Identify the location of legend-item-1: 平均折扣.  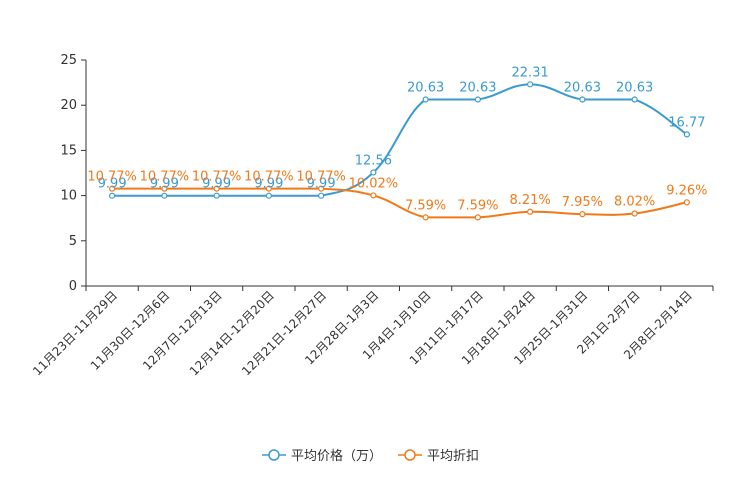
(438, 456).